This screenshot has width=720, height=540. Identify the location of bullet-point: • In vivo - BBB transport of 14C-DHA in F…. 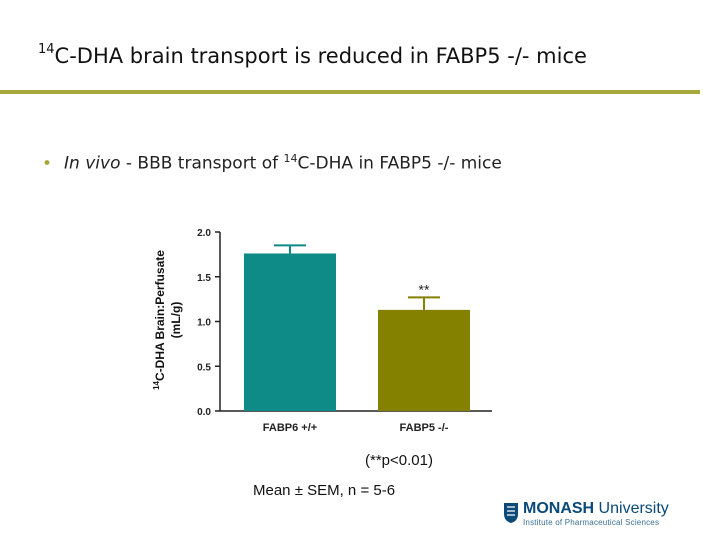
(272, 163).